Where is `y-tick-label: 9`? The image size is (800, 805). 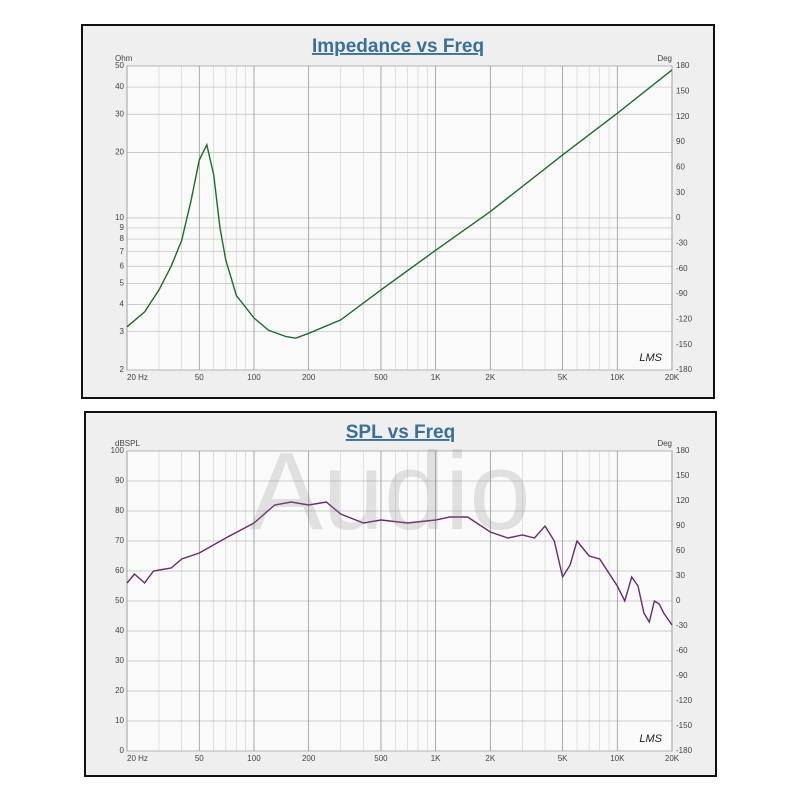
y-tick-label: 9 is located at coordinates (122, 227).